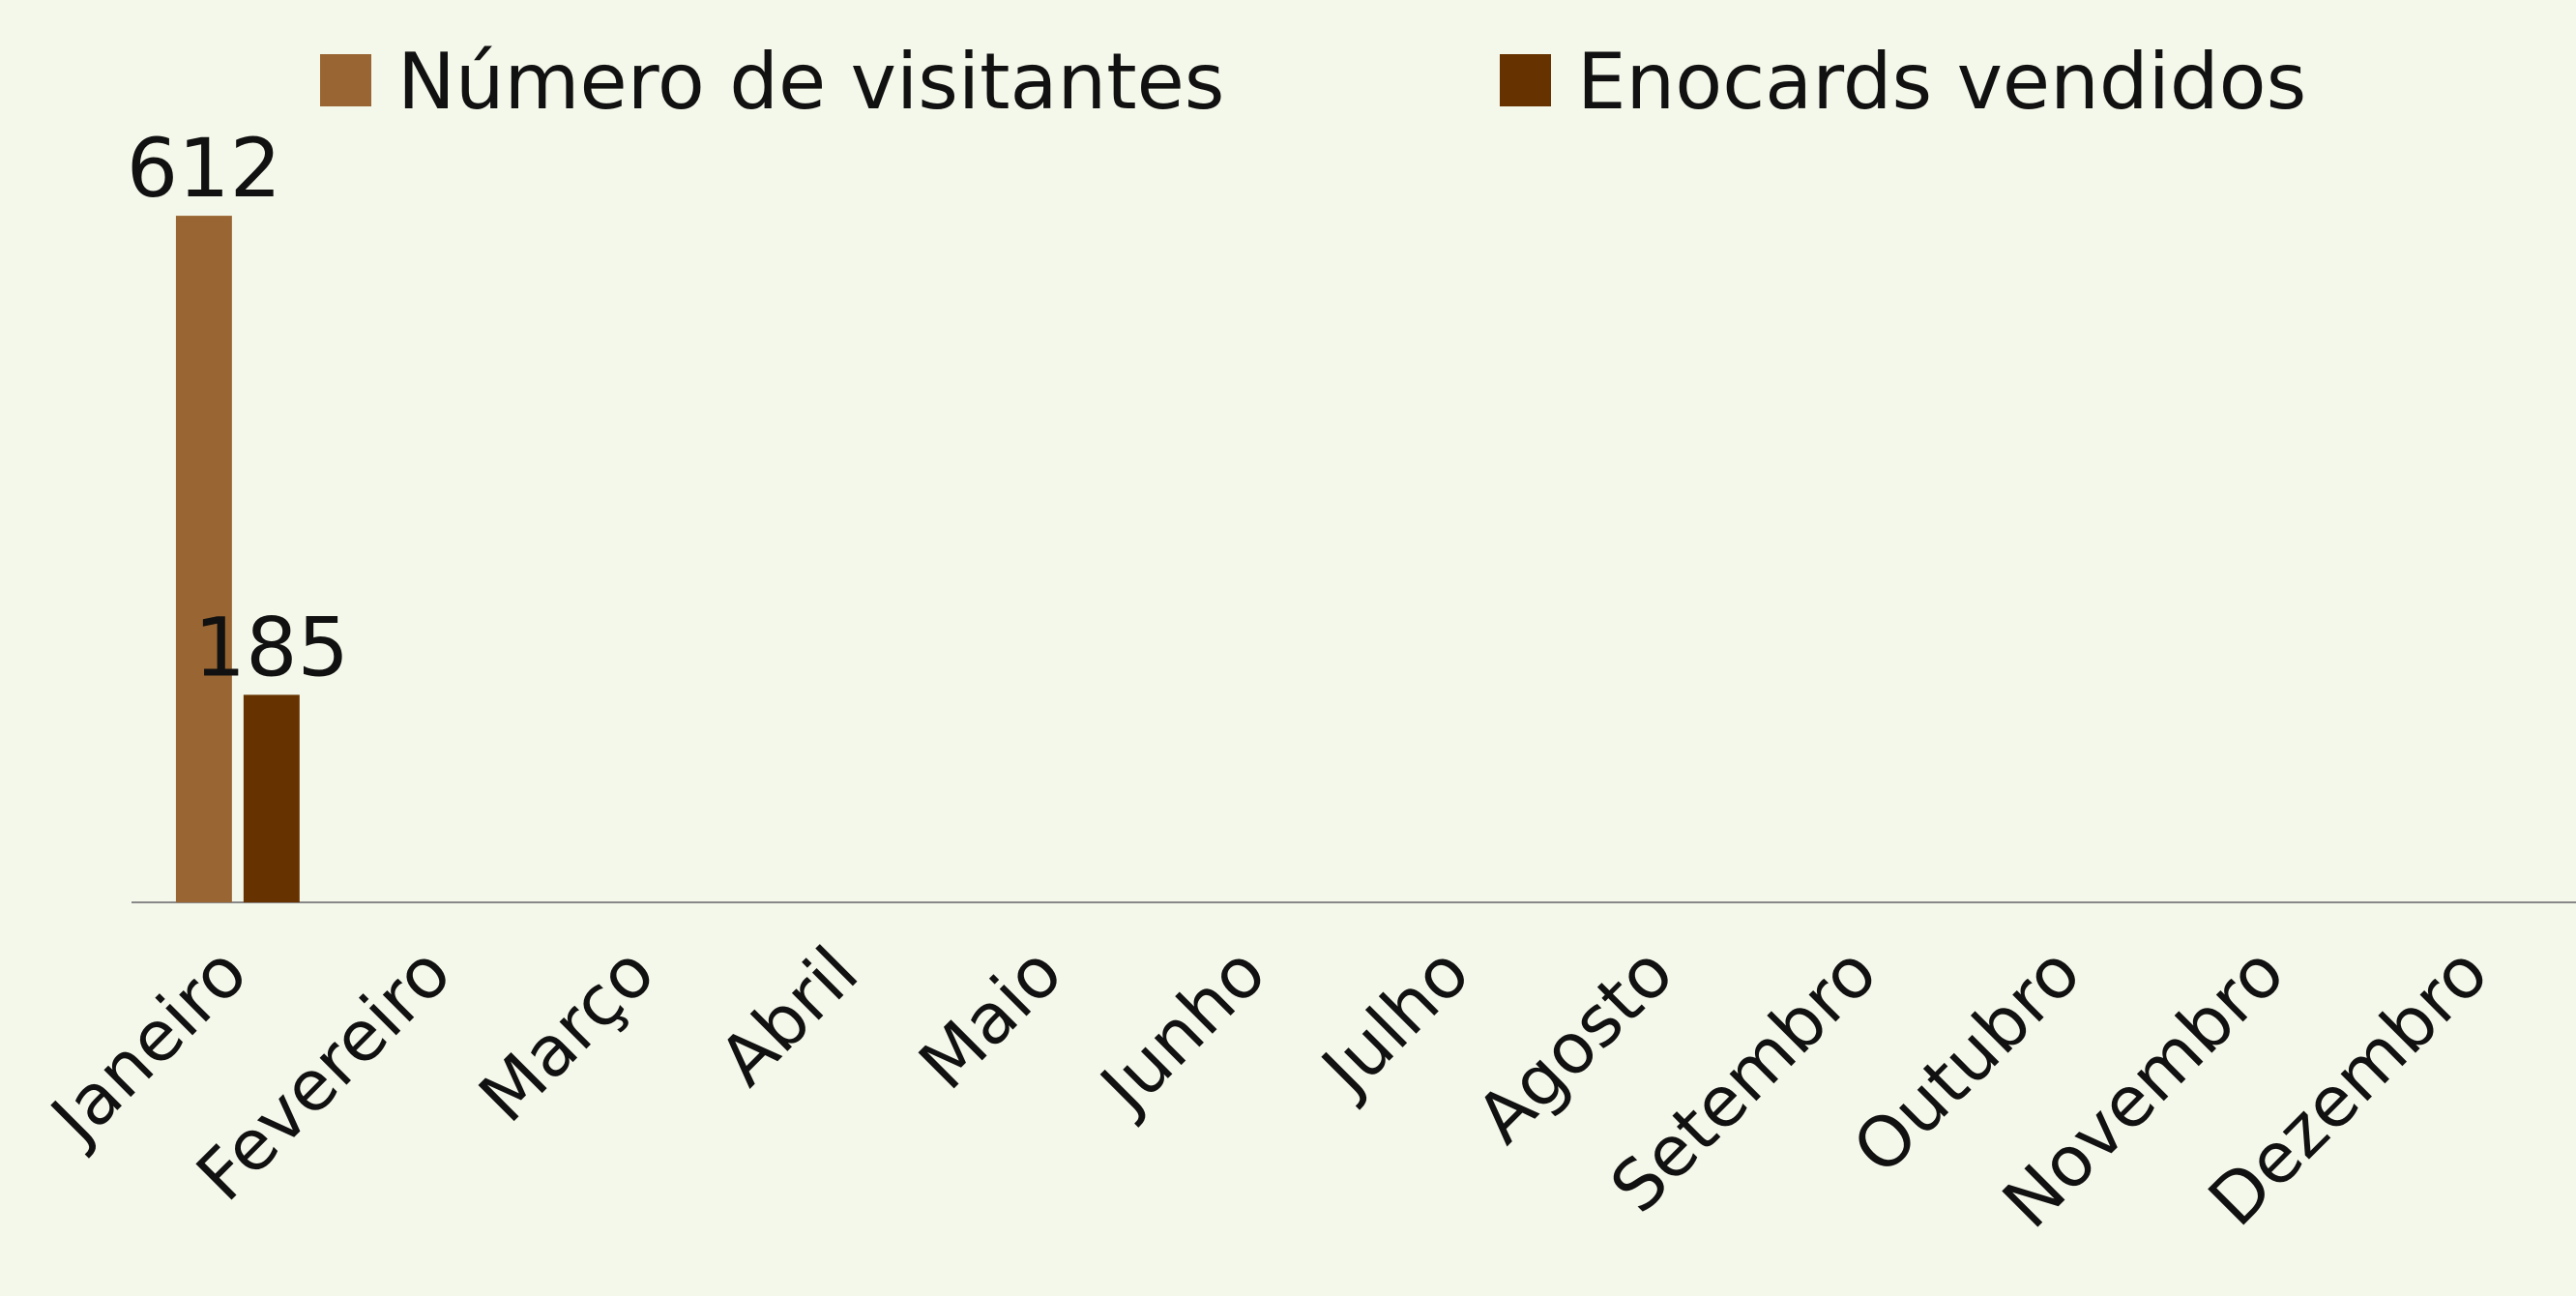 The height and width of the screenshot is (1296, 2576). What do you see at coordinates (204, 168) in the screenshot?
I see `data-label: 612` at bounding box center [204, 168].